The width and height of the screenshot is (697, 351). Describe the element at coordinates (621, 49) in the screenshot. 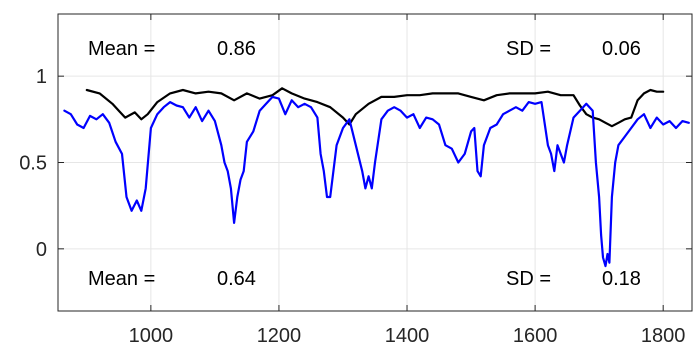

I see `top-sd-value: 0.06` at that location.